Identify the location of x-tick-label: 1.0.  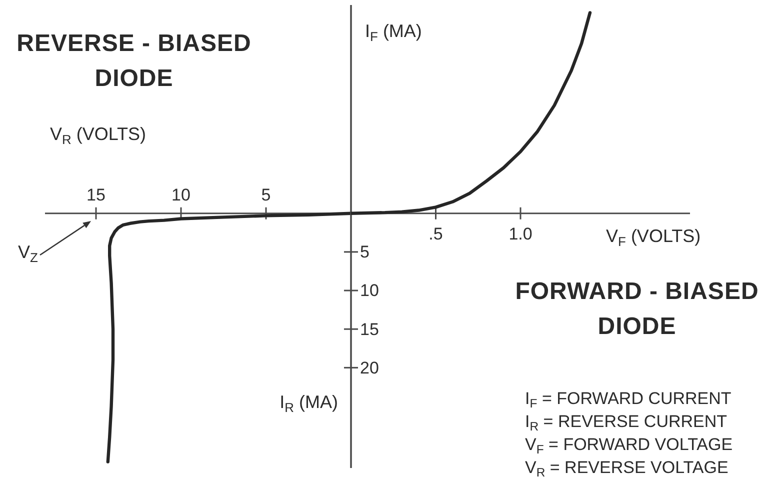
(520, 234).